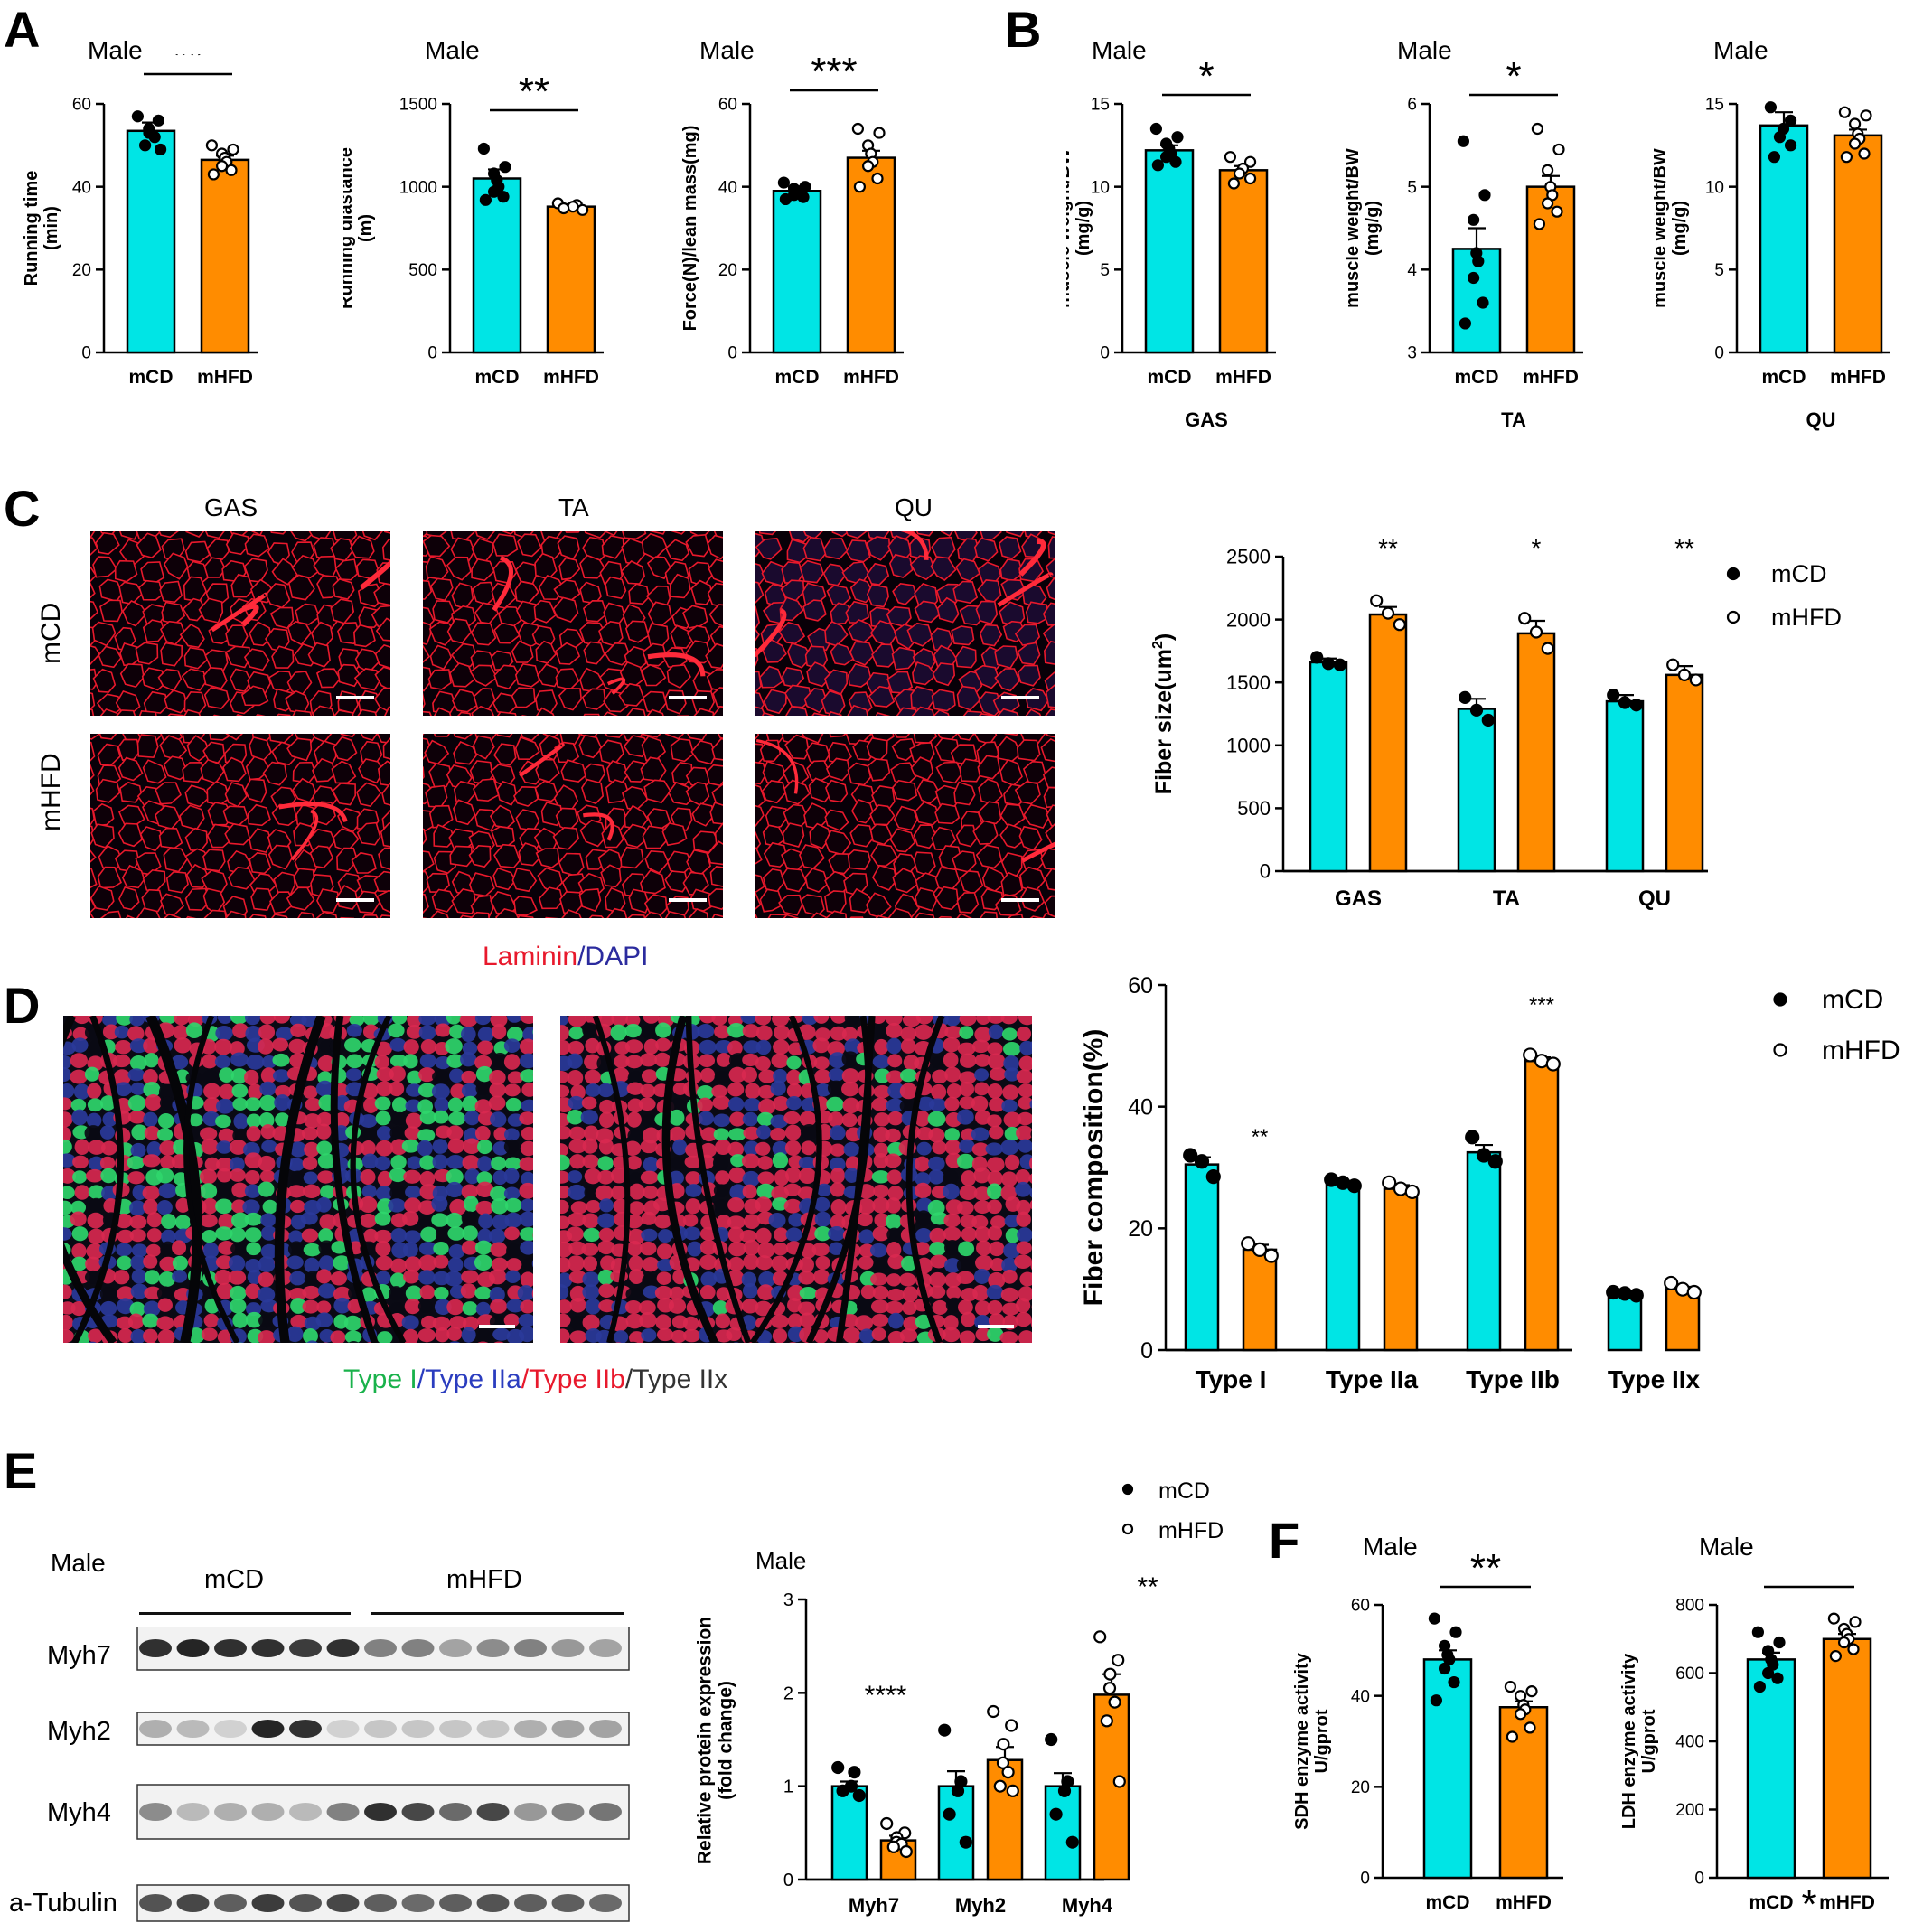  I want to click on E-bar-mHFD-Myh4, so click(1111, 1787).